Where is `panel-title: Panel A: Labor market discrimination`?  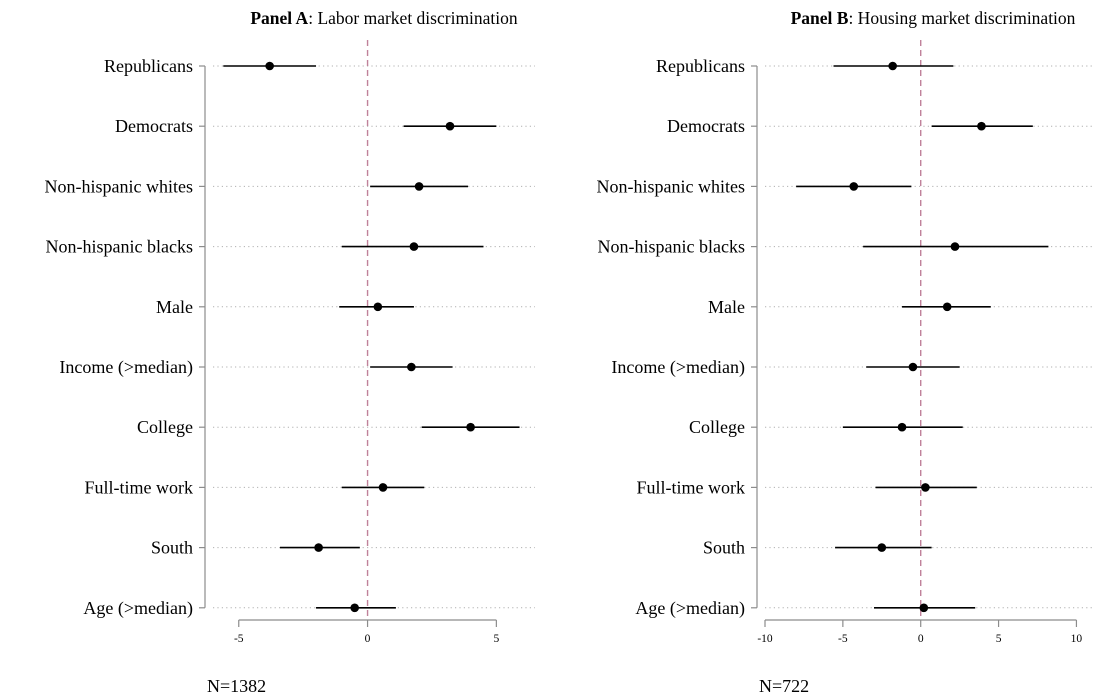
panel-title: Panel A: Labor market discrimination is located at coordinates (384, 18).